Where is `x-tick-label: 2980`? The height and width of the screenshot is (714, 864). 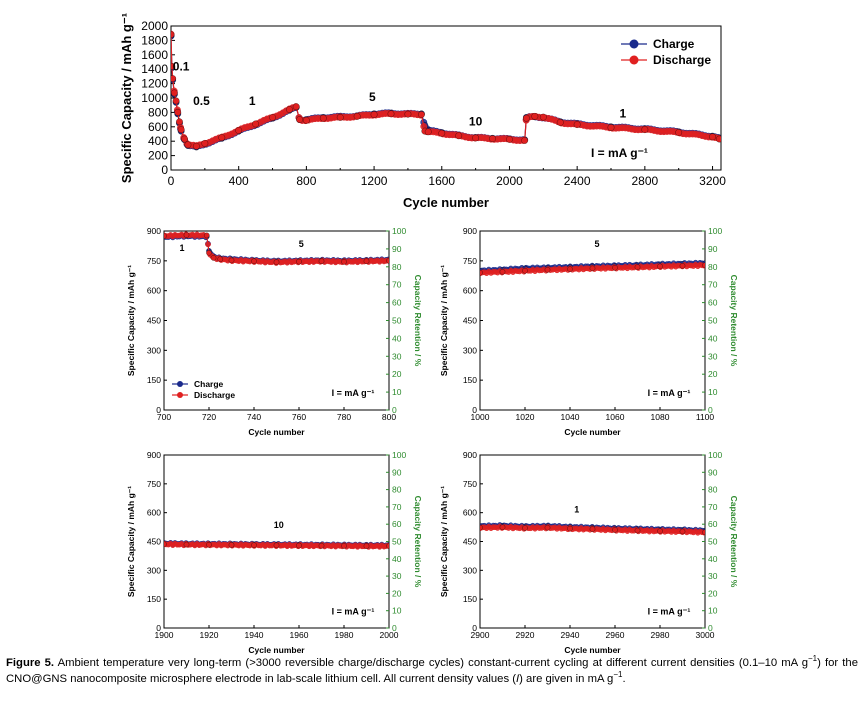 x-tick-label: 2980 is located at coordinates (660, 635).